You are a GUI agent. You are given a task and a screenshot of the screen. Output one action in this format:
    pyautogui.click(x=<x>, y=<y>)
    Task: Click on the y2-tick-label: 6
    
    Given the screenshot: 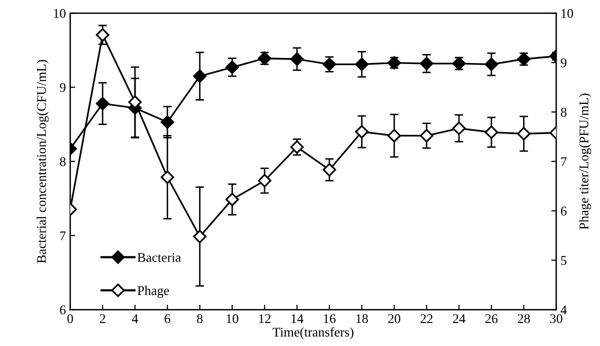 What is the action you would take?
    pyautogui.click(x=563, y=211)
    